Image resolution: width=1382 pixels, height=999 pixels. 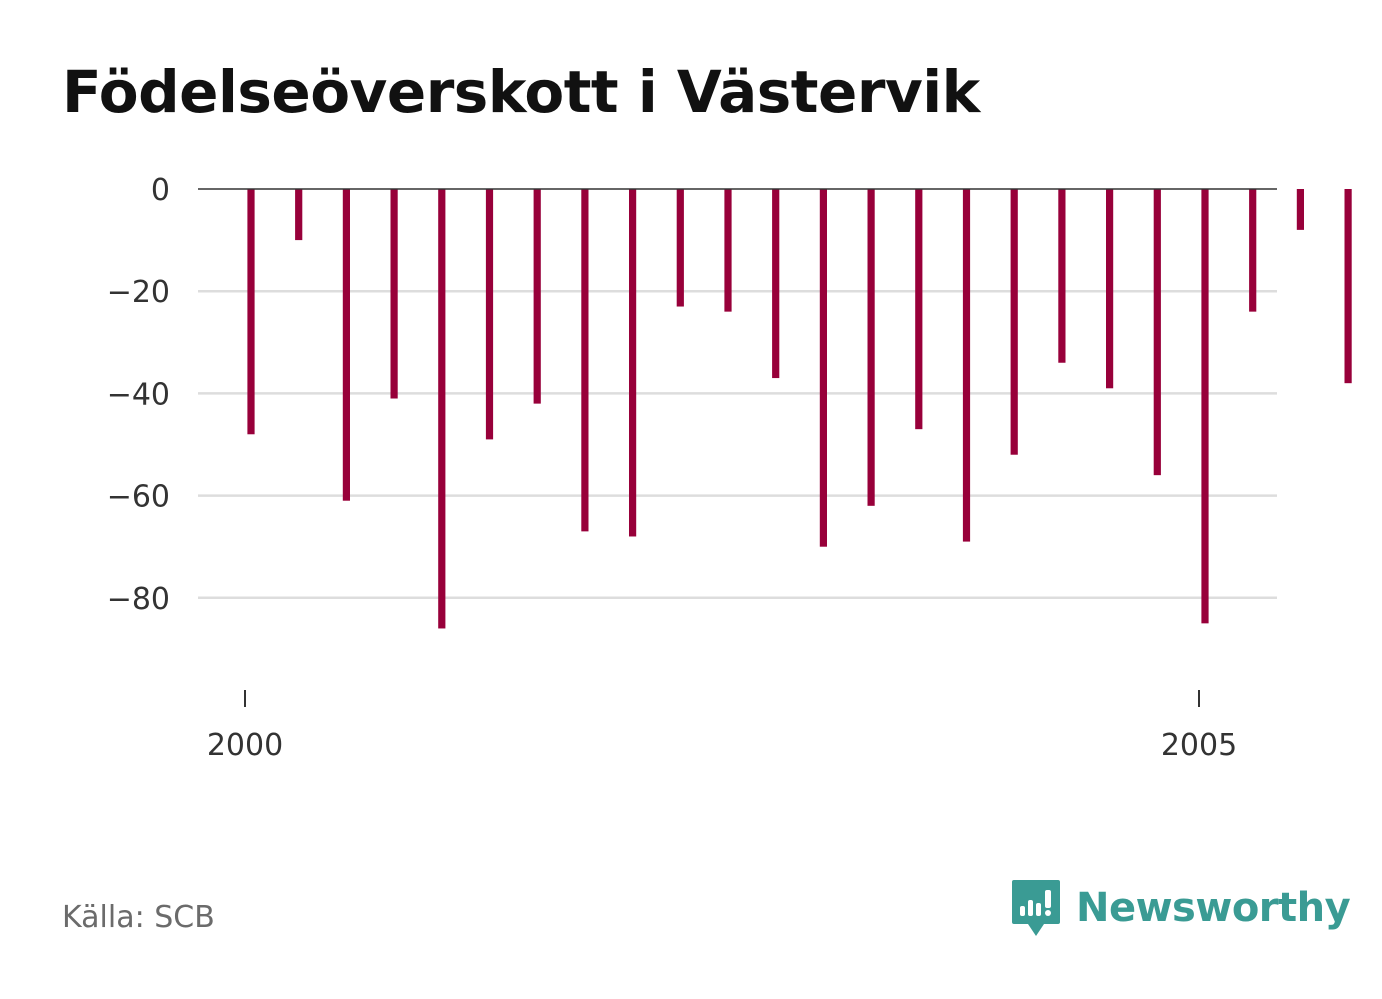 I want to click on y-tick-label: −40, so click(x=138, y=394).